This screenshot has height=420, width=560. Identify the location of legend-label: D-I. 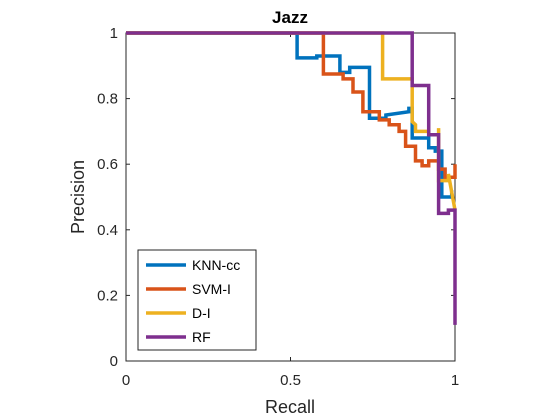
(201, 313).